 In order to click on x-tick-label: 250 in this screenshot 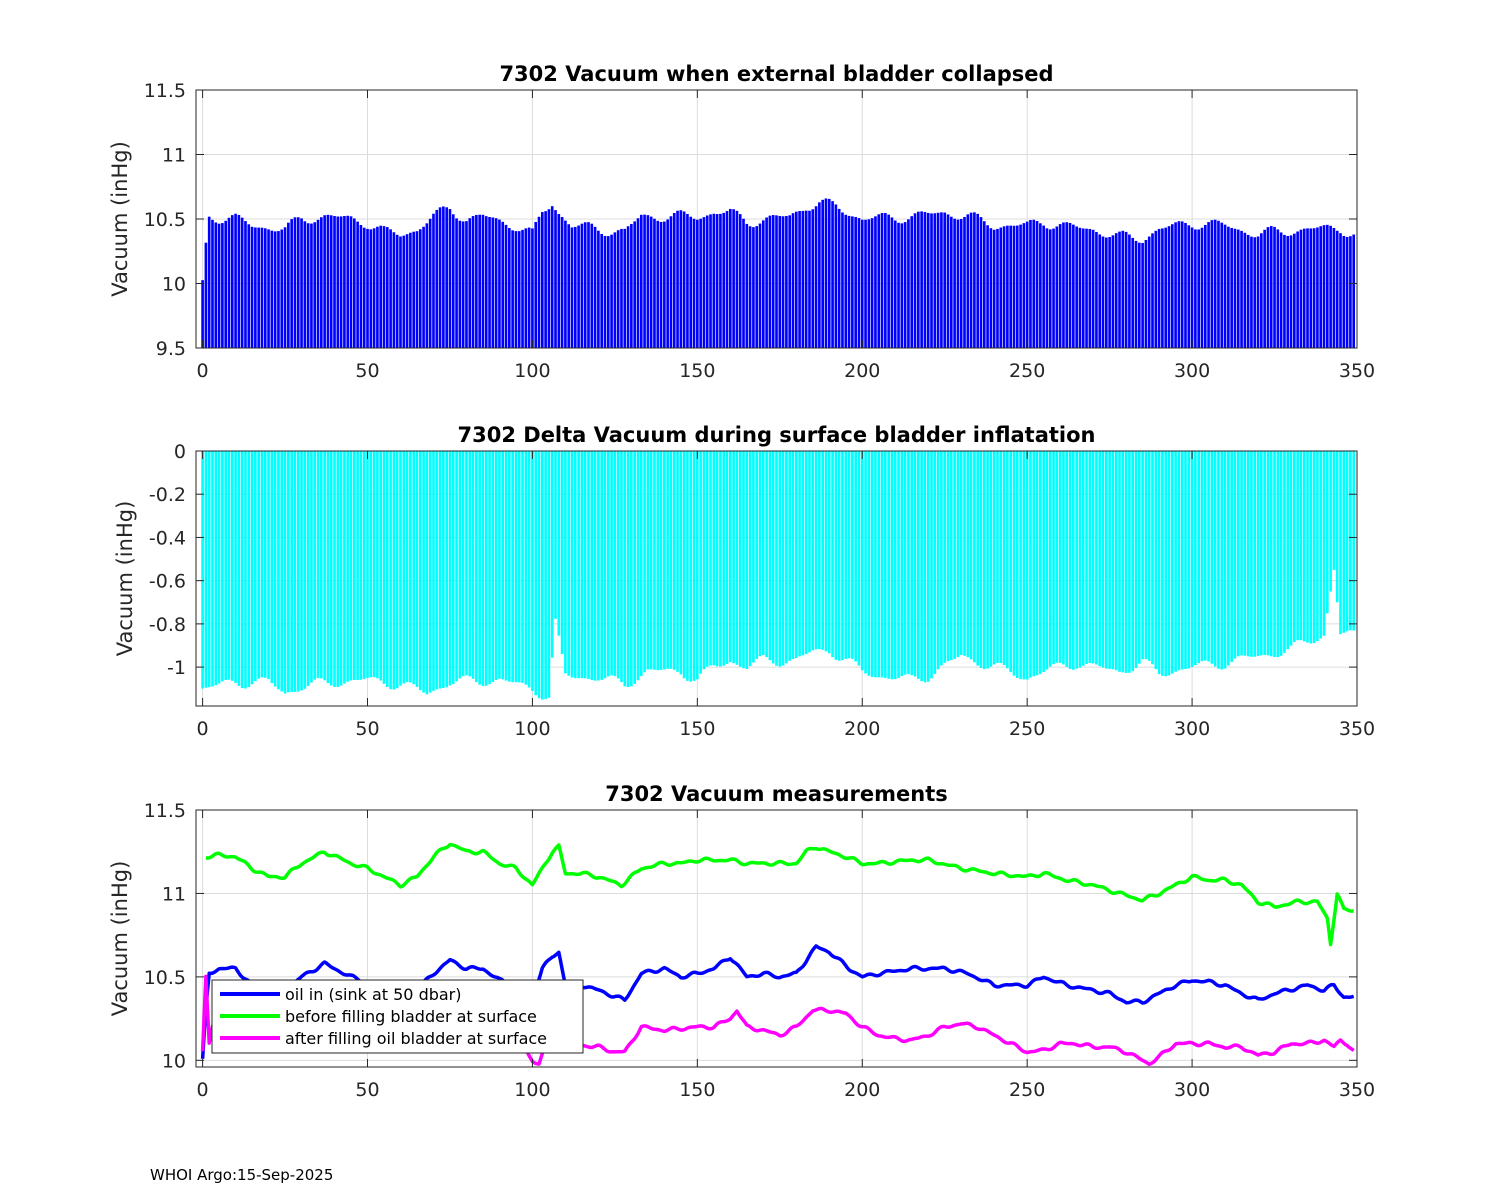, I will do `click(1027, 1090)`.